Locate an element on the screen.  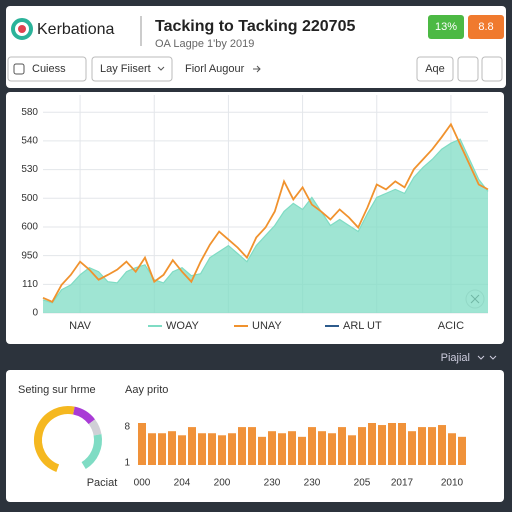
toolbar-button-text: Cuiess is located at coordinates (49, 69).